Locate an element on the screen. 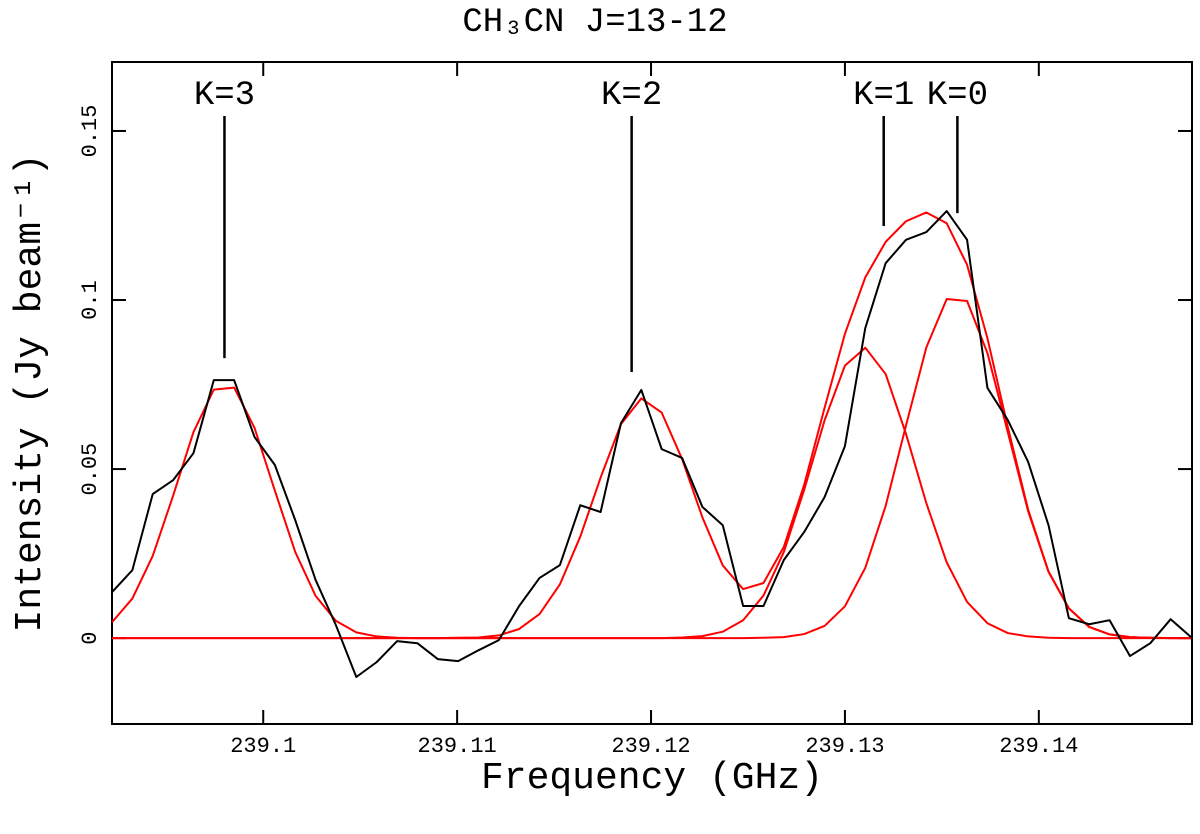  annotation-label: K=1 is located at coordinates (883, 96).